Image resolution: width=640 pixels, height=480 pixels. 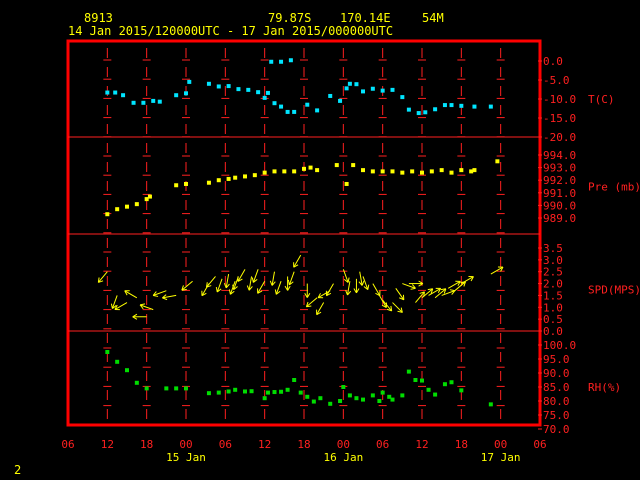 What do you see at coordinates (433, 18) in the screenshot?
I see `elevation: 54M` at bounding box center [433, 18].